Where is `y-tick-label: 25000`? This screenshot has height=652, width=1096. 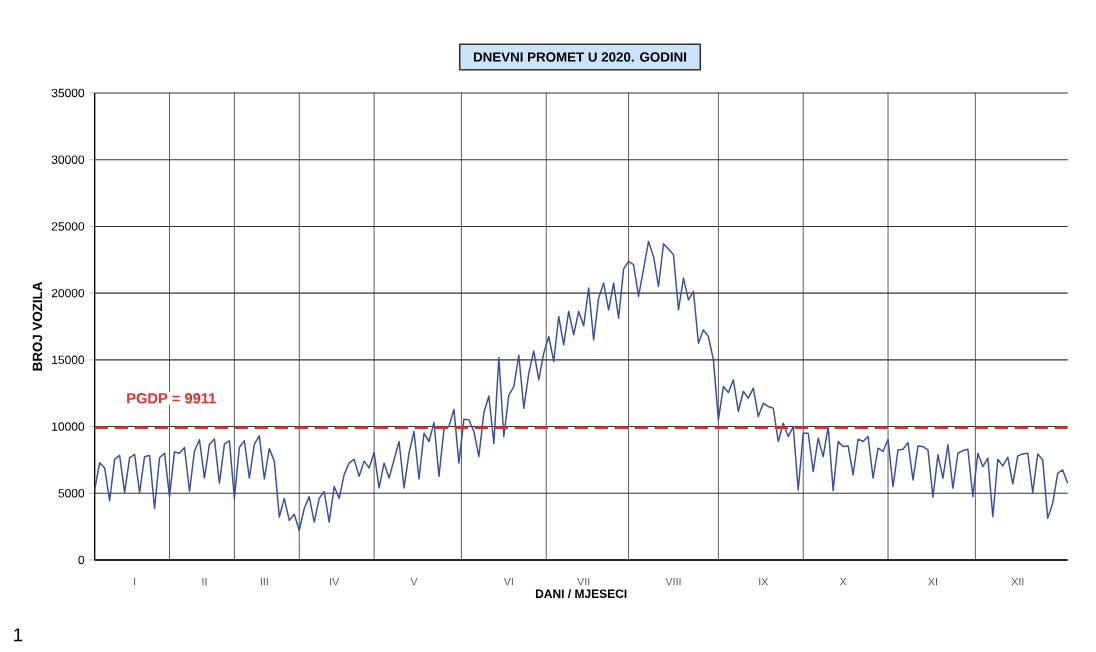
y-tick-label: 25000 is located at coordinates (68, 226).